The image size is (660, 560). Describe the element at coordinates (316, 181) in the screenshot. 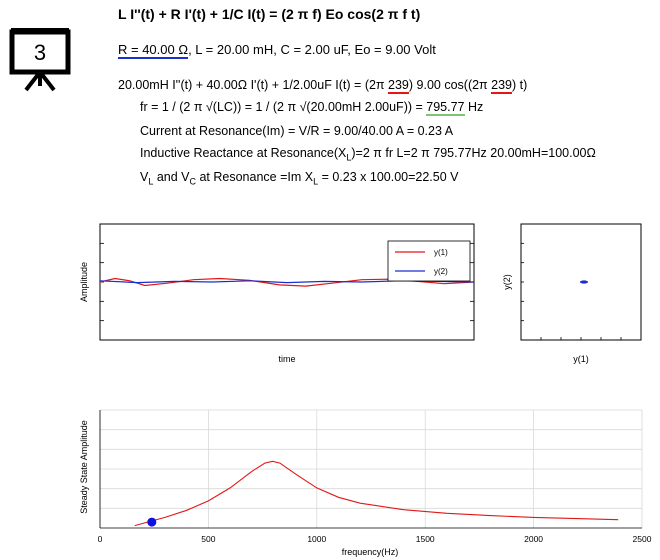

I see `vlc-c-sub: L` at that location.